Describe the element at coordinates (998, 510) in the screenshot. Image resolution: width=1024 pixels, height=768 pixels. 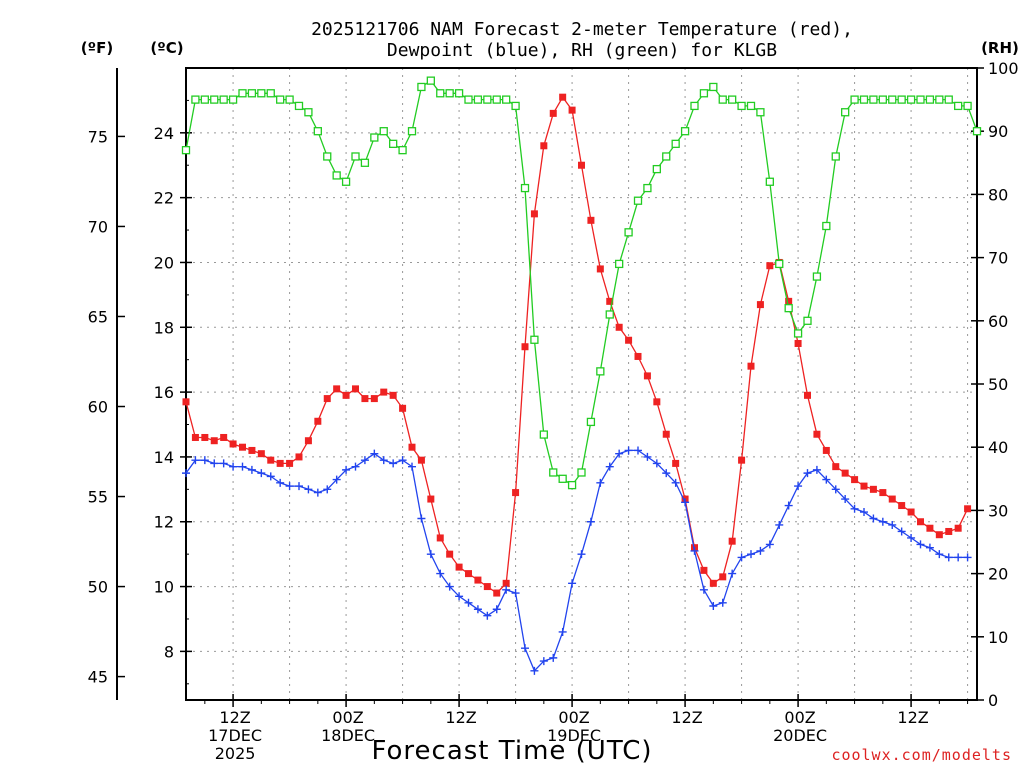
I see `rh-tick-label: 30` at that location.